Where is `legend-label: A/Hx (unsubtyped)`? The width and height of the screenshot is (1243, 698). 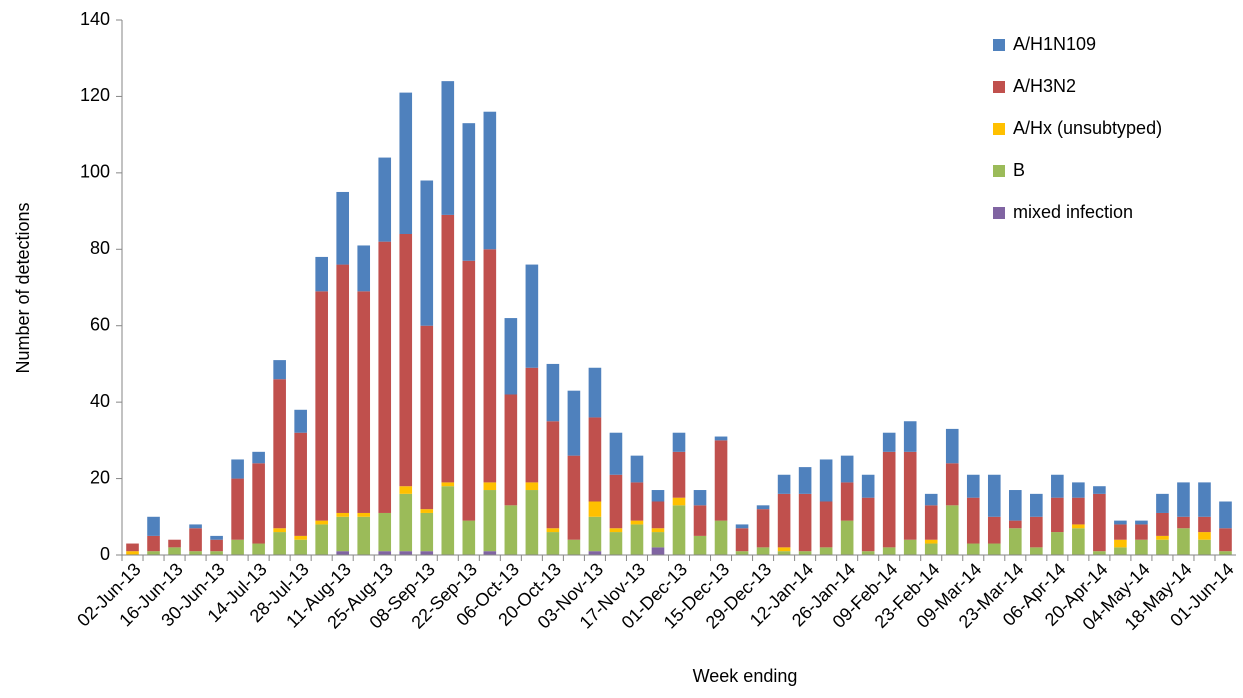
legend-label: A/Hx (unsubtyped) is located at coordinates (1087, 128).